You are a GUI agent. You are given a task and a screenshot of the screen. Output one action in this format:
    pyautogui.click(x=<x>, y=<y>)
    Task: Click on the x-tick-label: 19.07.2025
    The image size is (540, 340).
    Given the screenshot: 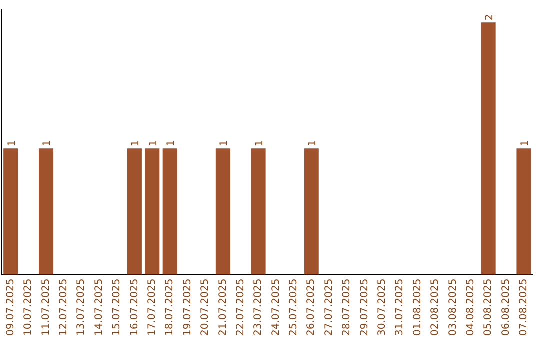 What is the action you would take?
    pyautogui.click(x=188, y=307)
    